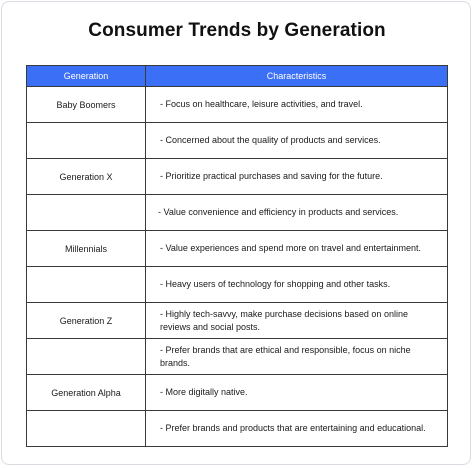 This screenshot has width=474, height=468. Describe the element at coordinates (296, 76) in the screenshot. I see `header-characteristics: Characteristics` at that location.